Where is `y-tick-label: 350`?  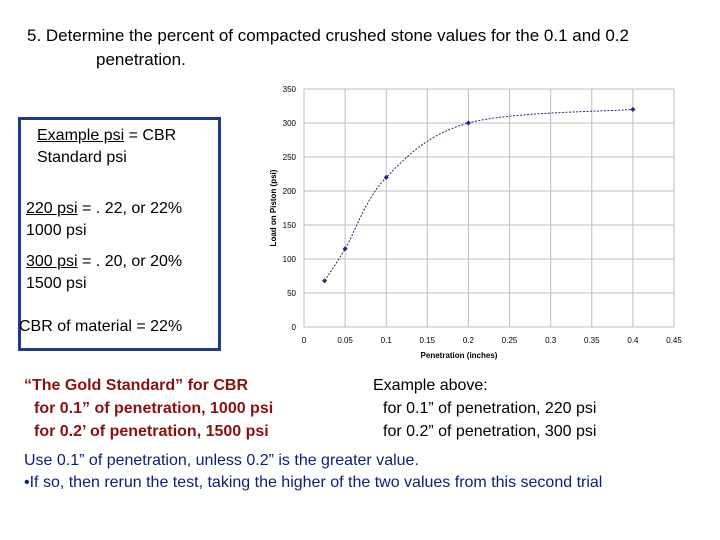
y-tick-label: 350 is located at coordinates (290, 89).